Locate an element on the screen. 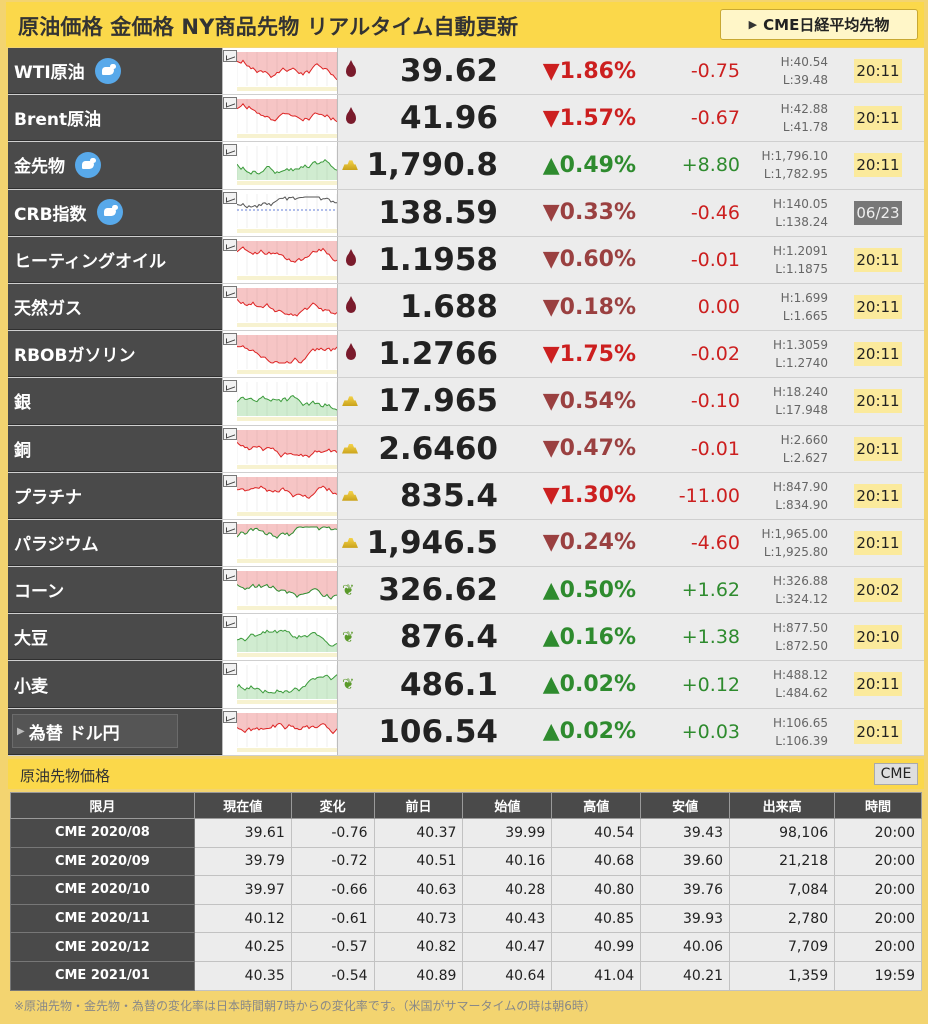 The height and width of the screenshot is (1024, 928). futures-value-cell: 21,218 is located at coordinates (782, 861).